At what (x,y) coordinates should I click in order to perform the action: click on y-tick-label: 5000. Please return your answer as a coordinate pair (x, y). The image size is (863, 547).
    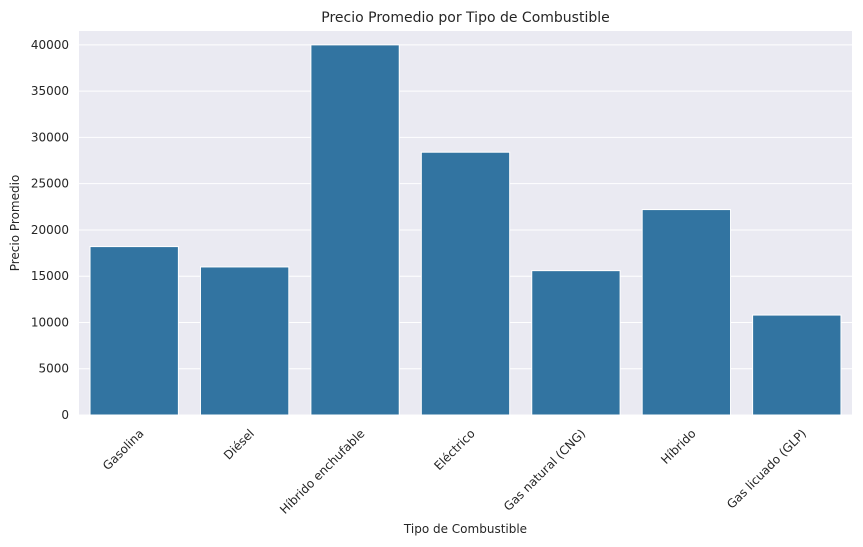
    Looking at the image, I should click on (53, 369).